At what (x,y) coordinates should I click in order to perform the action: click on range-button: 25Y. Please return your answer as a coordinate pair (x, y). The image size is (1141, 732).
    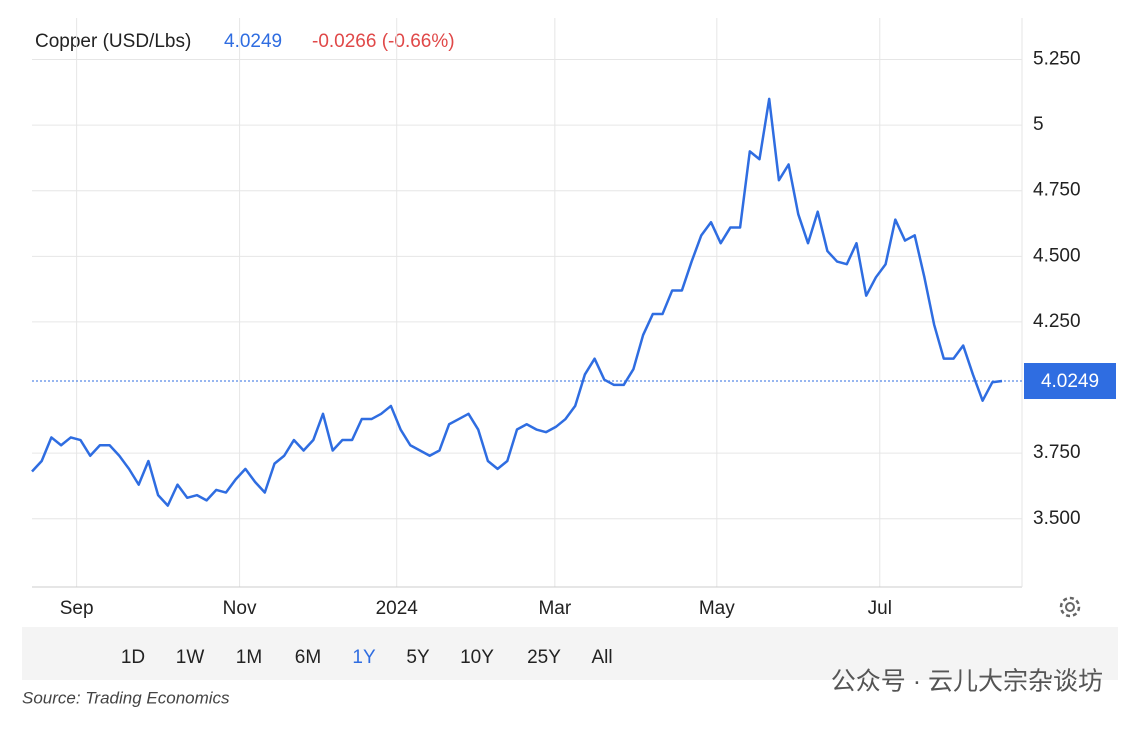
    Looking at the image, I should click on (544, 657).